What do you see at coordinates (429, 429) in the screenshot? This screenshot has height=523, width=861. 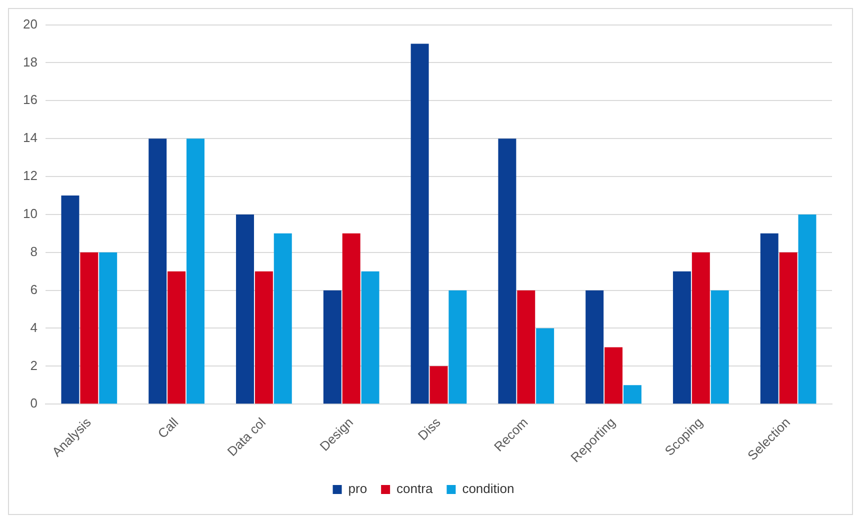 I see `x-tick-label: Diss` at bounding box center [429, 429].